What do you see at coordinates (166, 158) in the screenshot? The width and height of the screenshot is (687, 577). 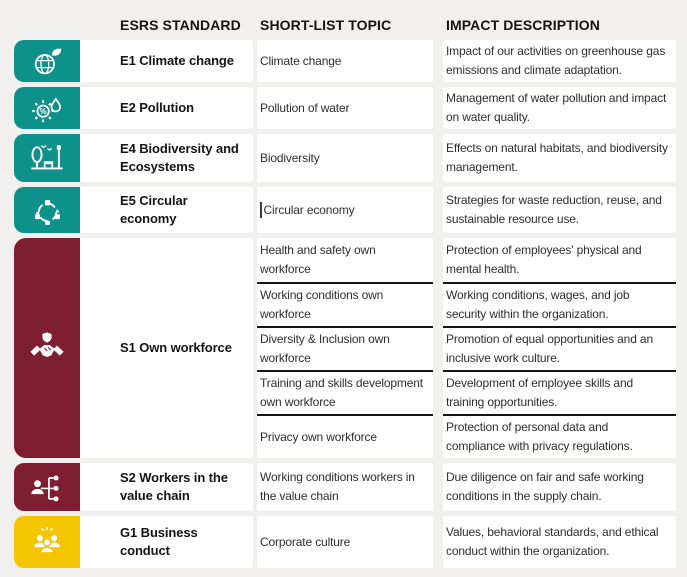 I see `standard-cell: E4 Biodiversity and Ecosystems` at bounding box center [166, 158].